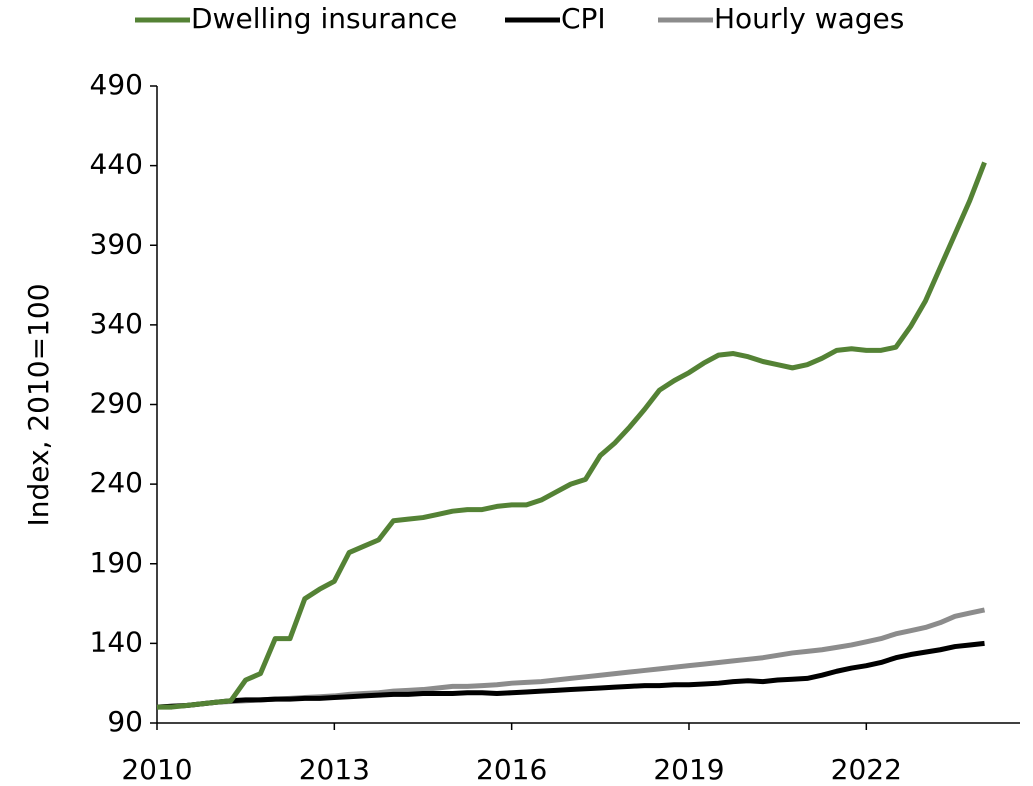 This screenshot has width=1033, height=786. I want to click on legend-label: CPI, so click(583, 18).